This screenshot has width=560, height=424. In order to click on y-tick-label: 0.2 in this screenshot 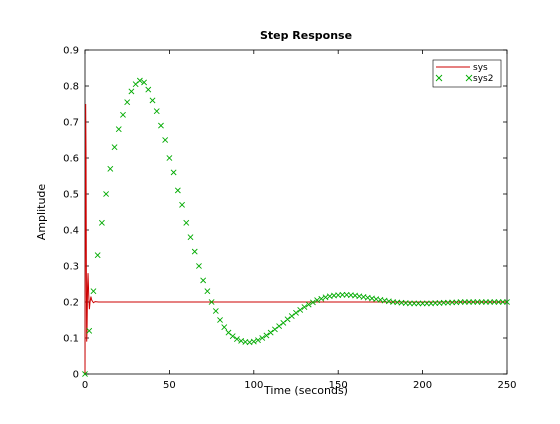, I will do `click(71, 303)`.